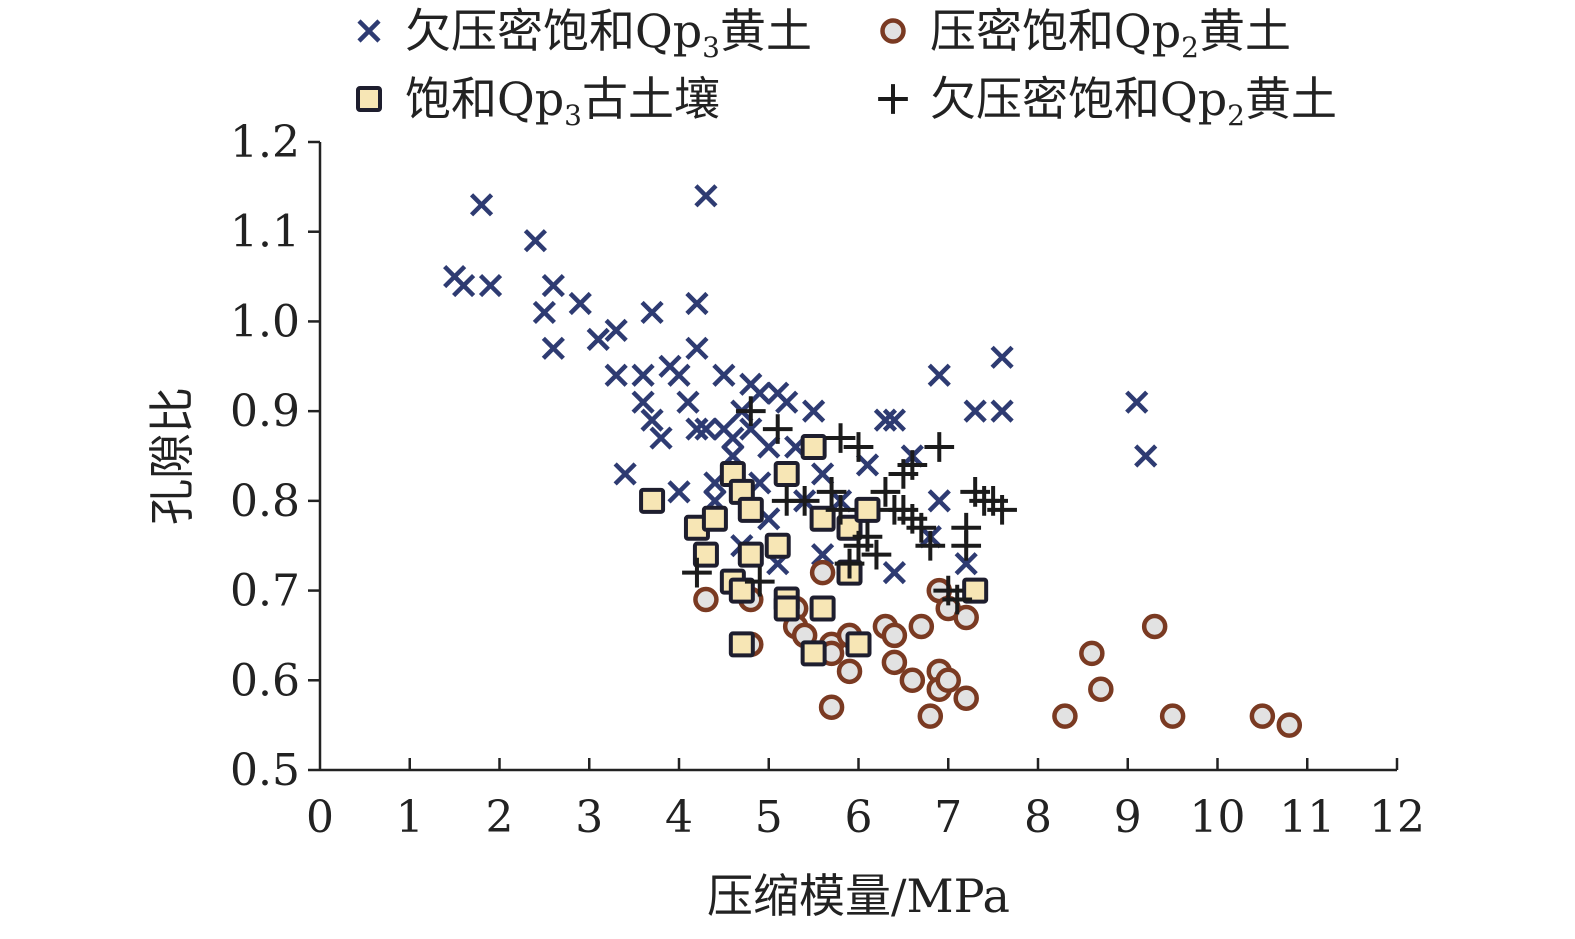 This screenshot has width=1575, height=939. What do you see at coordinates (1128, 817) in the screenshot?
I see `x-tick-label: 9` at bounding box center [1128, 817].